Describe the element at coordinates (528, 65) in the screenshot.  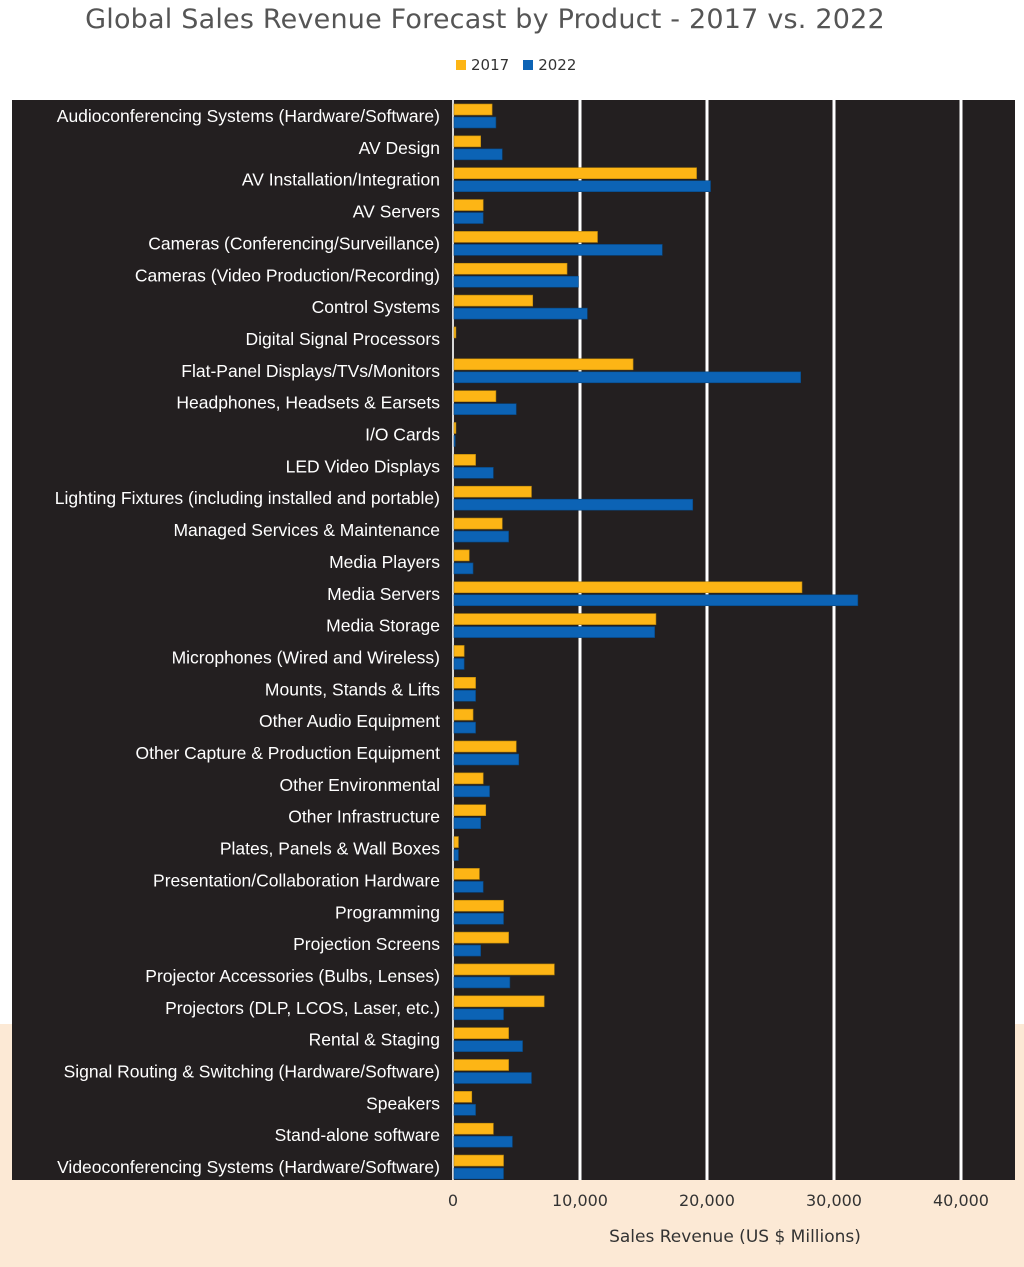
I see `legend-swatch-2022` at that location.